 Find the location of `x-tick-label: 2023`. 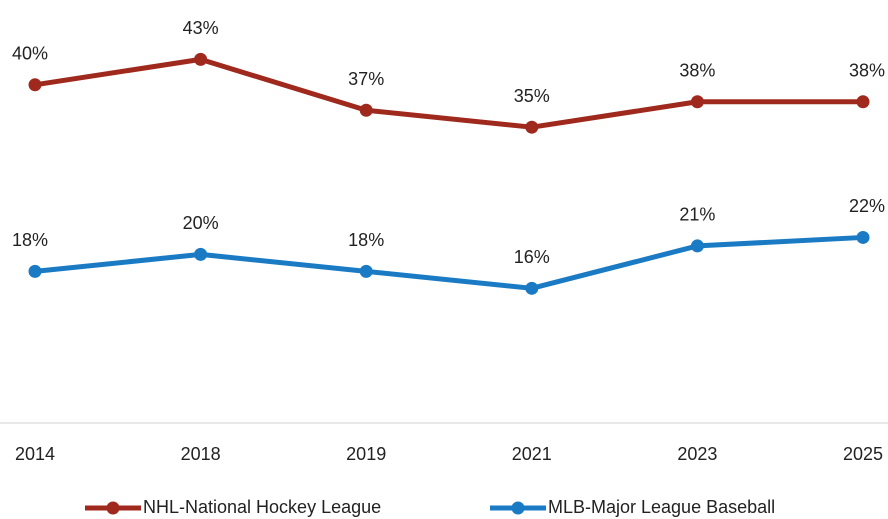

x-tick-label: 2023 is located at coordinates (697, 454).